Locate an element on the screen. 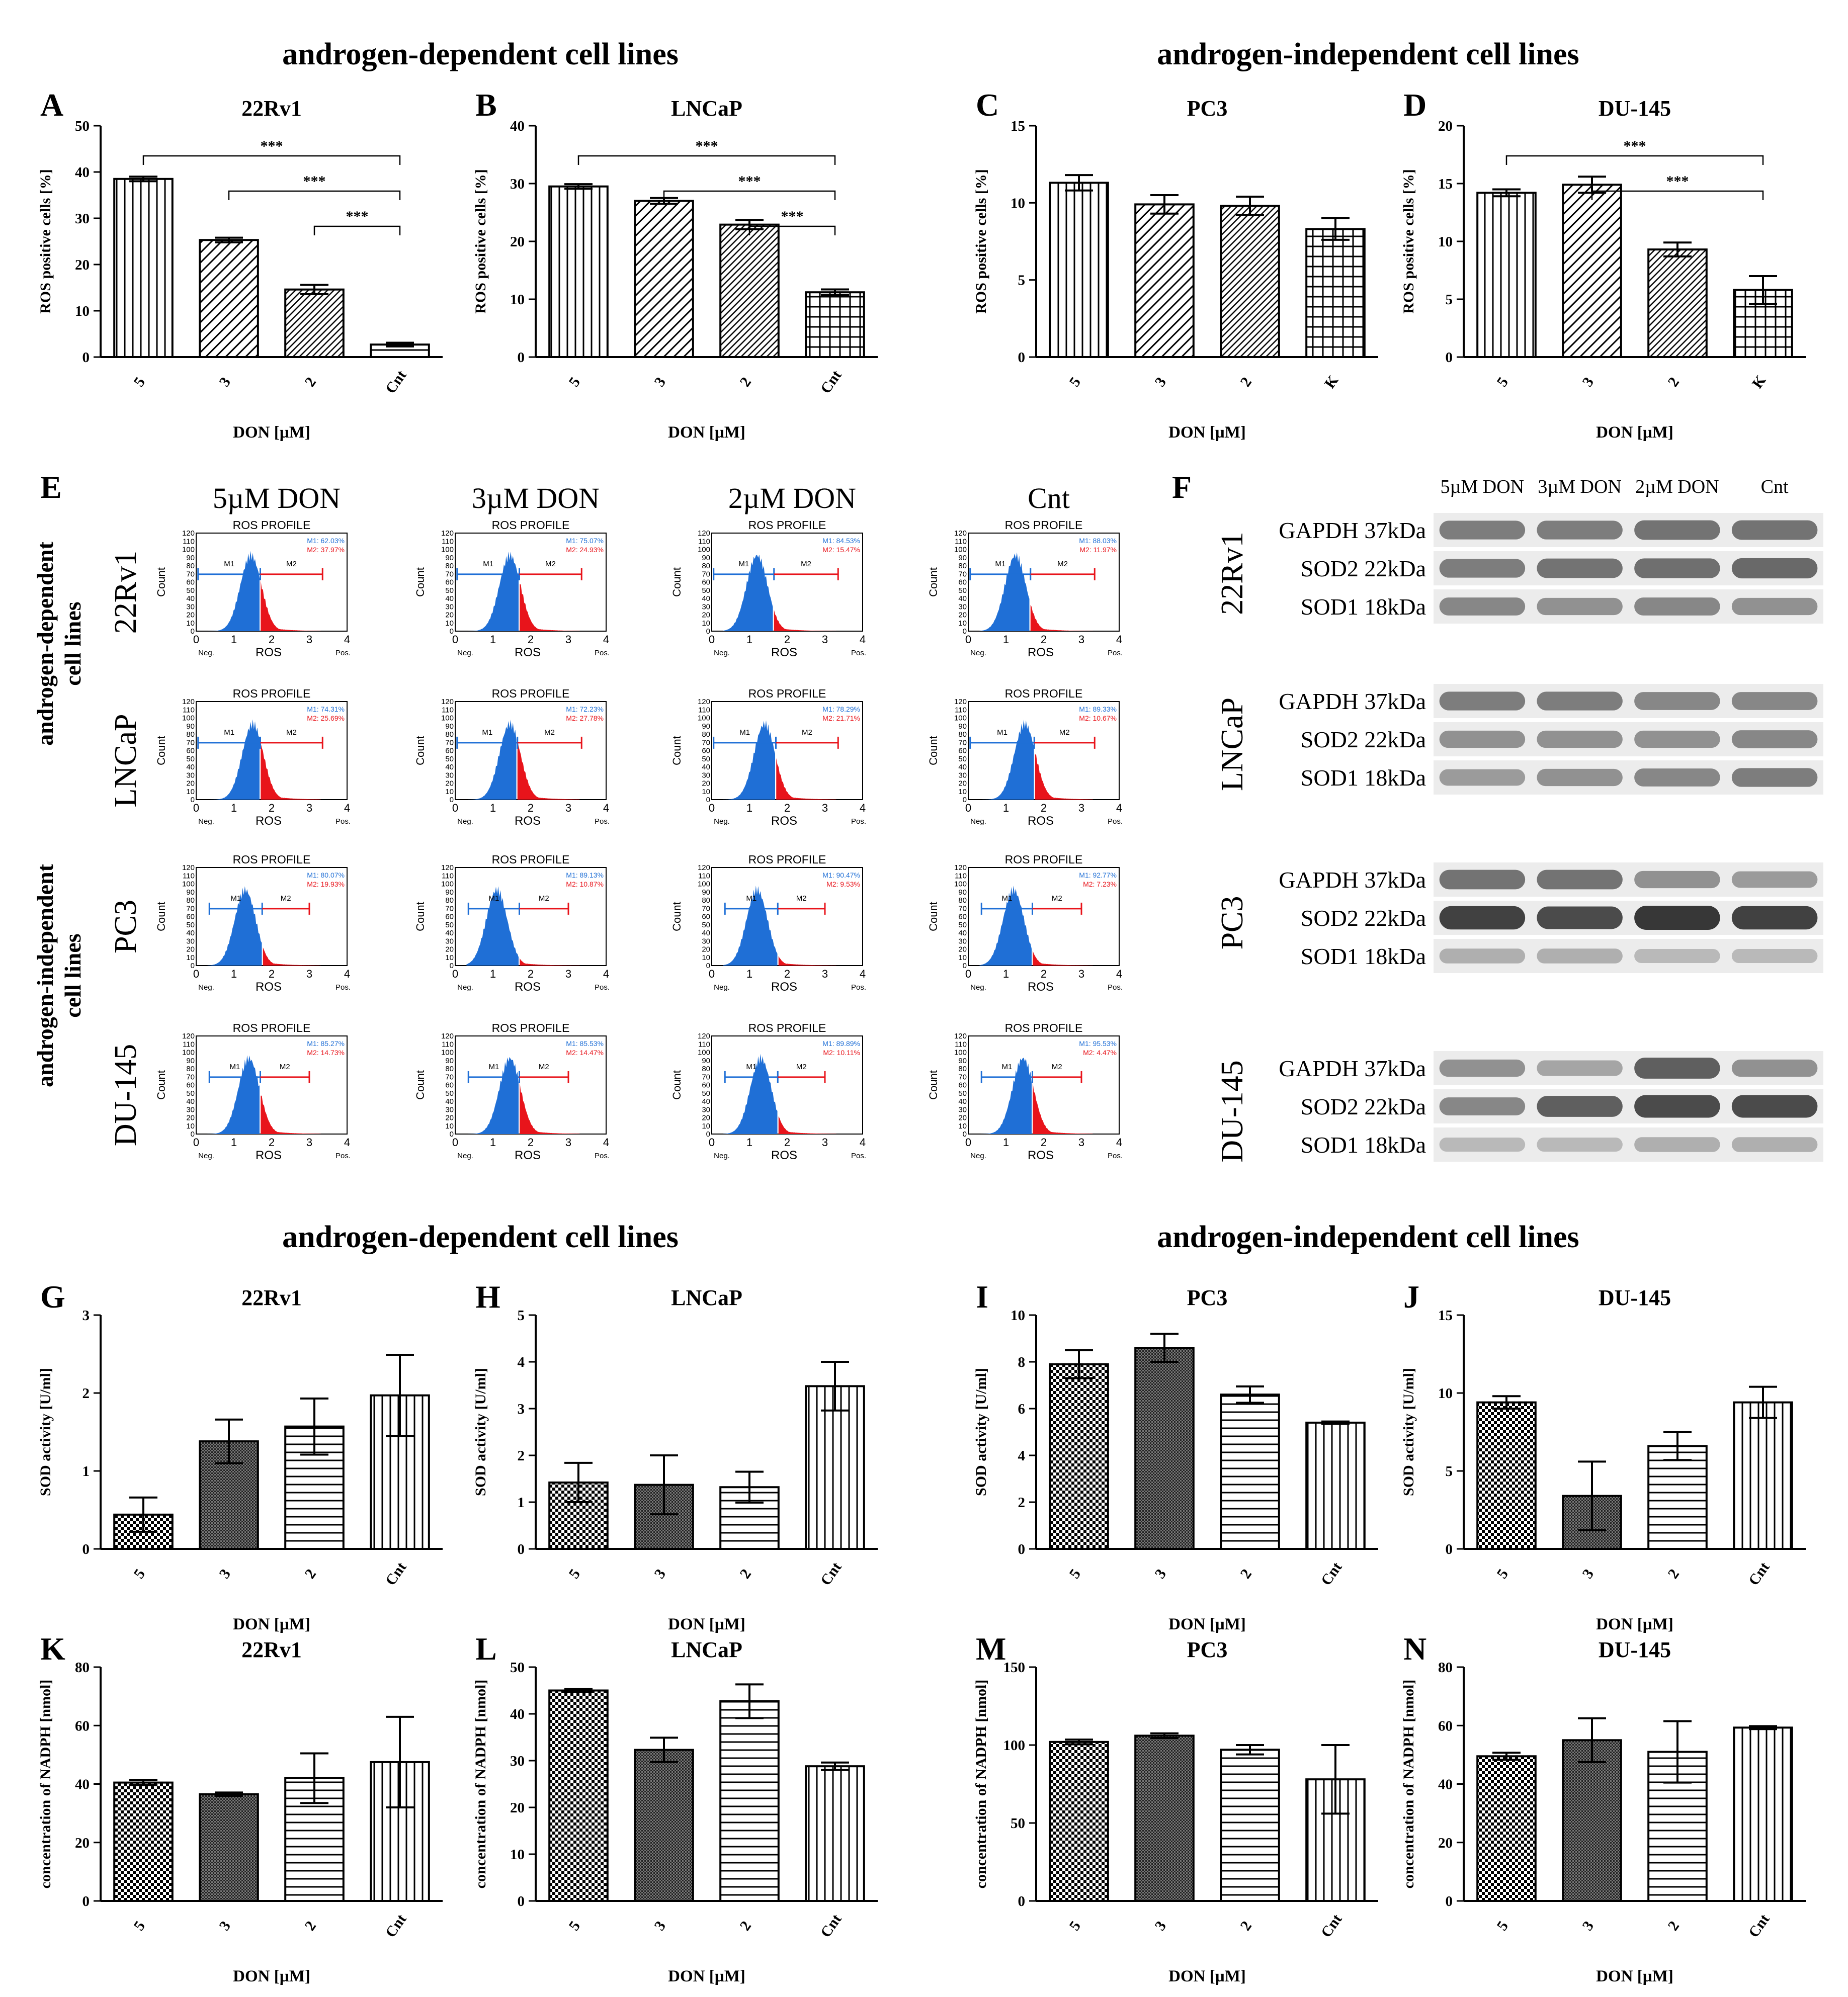 This screenshot has width=1848, height=1997. y-tick-label: 6 is located at coordinates (1022, 1409).